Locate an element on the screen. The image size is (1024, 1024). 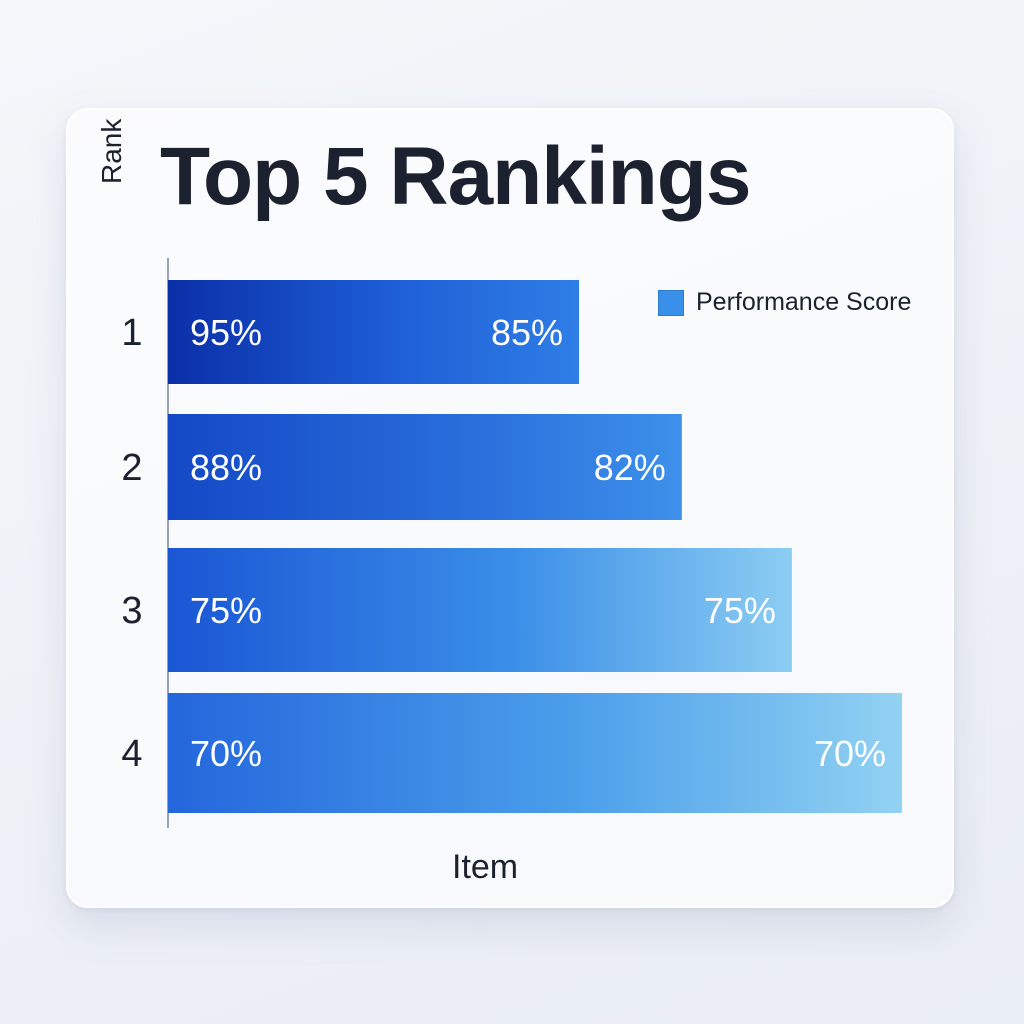
chart-title: Top 5 Rankings is located at coordinates (455, 176).